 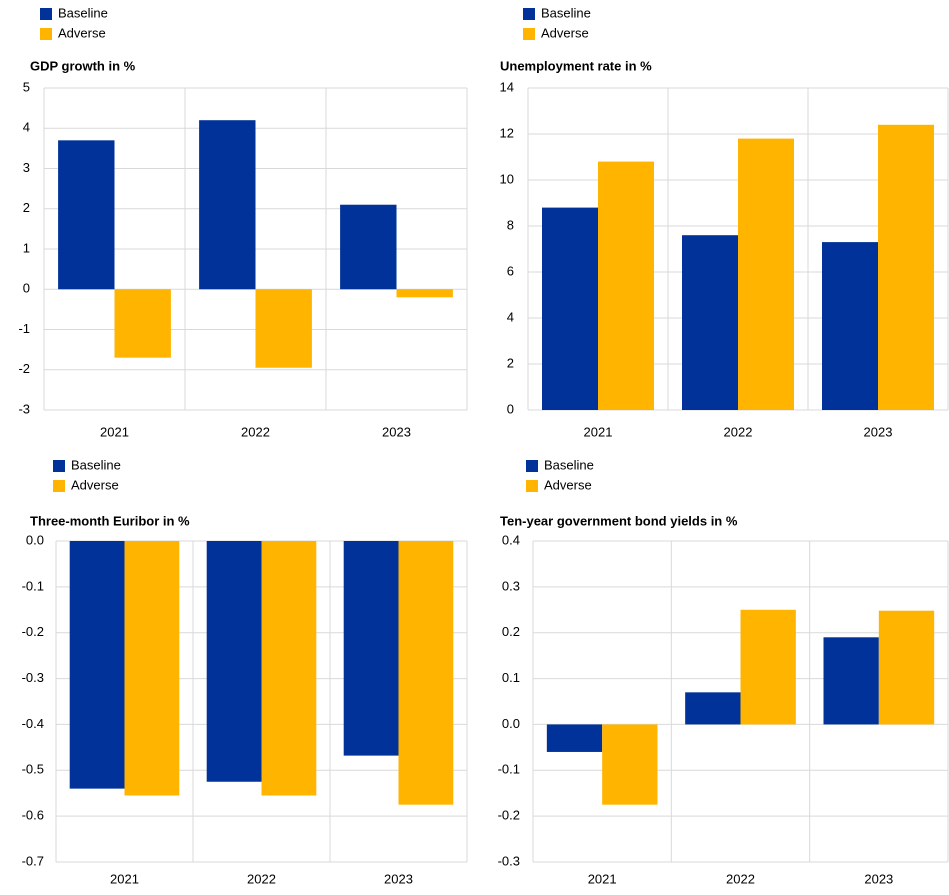 What do you see at coordinates (83, 65) in the screenshot?
I see `chart-title: GDP growth in %` at bounding box center [83, 65].